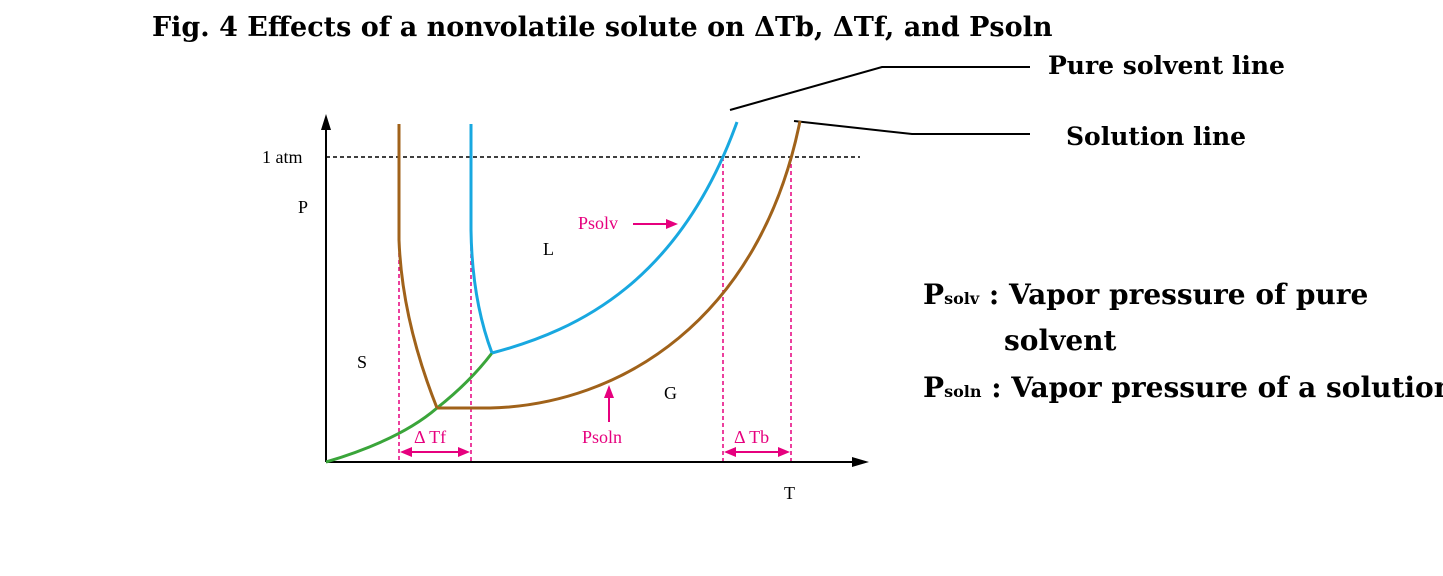 The width and height of the screenshot is (1443, 576). Describe the element at coordinates (430, 437) in the screenshot. I see `delta-tf-label: Δ Tf` at that location.